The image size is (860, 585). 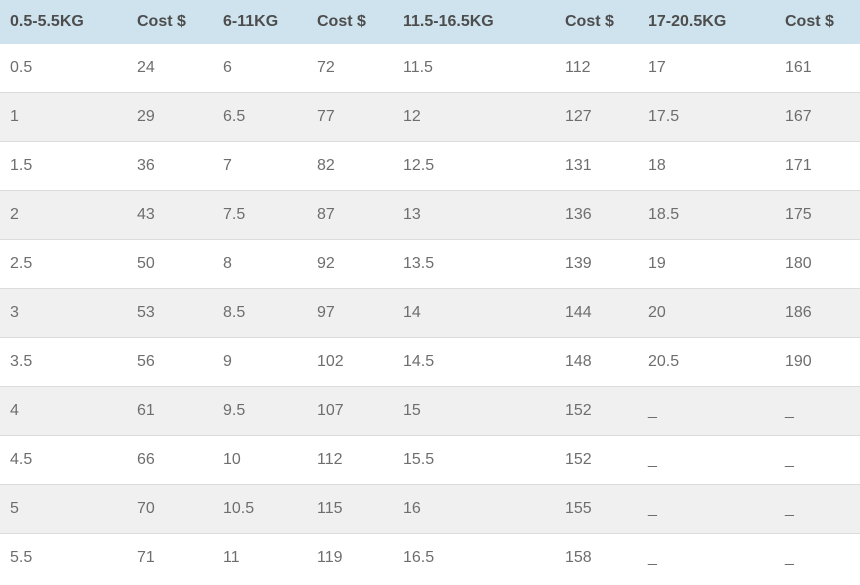 I want to click on column-header-6: Cost $, so click(x=596, y=22).